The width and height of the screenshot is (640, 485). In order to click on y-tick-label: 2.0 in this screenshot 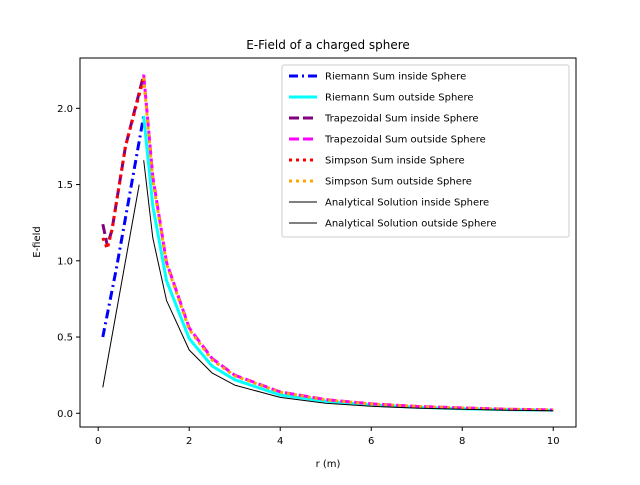, I will do `click(65, 109)`.